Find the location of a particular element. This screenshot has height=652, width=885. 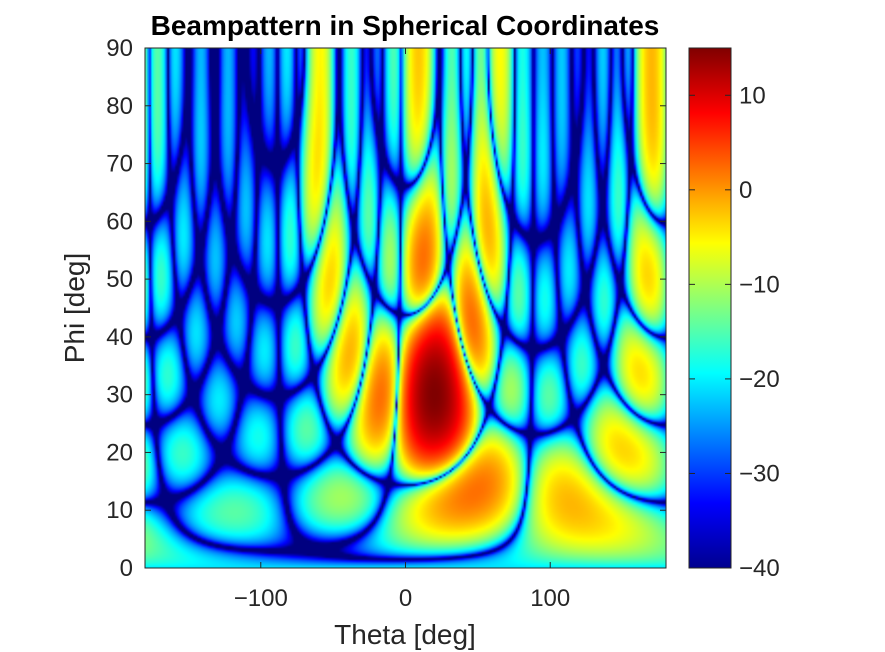

x-tick-label: −100 is located at coordinates (261, 598).